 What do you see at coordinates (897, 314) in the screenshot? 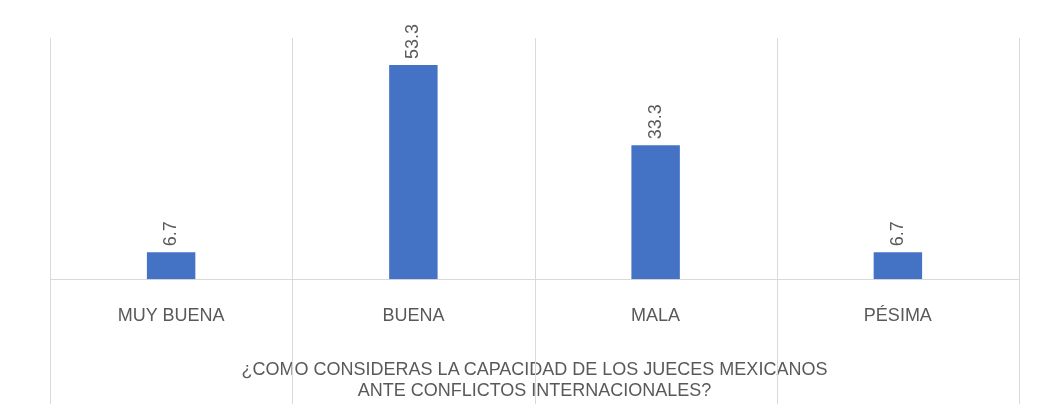
I see `x-tick-label: PÉSIMA` at bounding box center [897, 314].